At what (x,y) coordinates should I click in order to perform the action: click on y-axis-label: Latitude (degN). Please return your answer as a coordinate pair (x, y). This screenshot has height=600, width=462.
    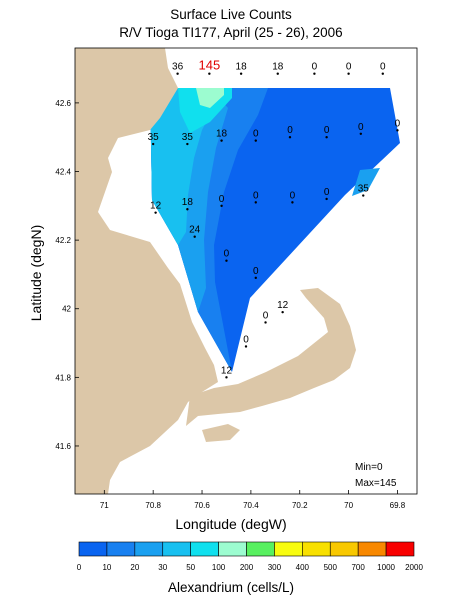
    Looking at the image, I should click on (36, 273).